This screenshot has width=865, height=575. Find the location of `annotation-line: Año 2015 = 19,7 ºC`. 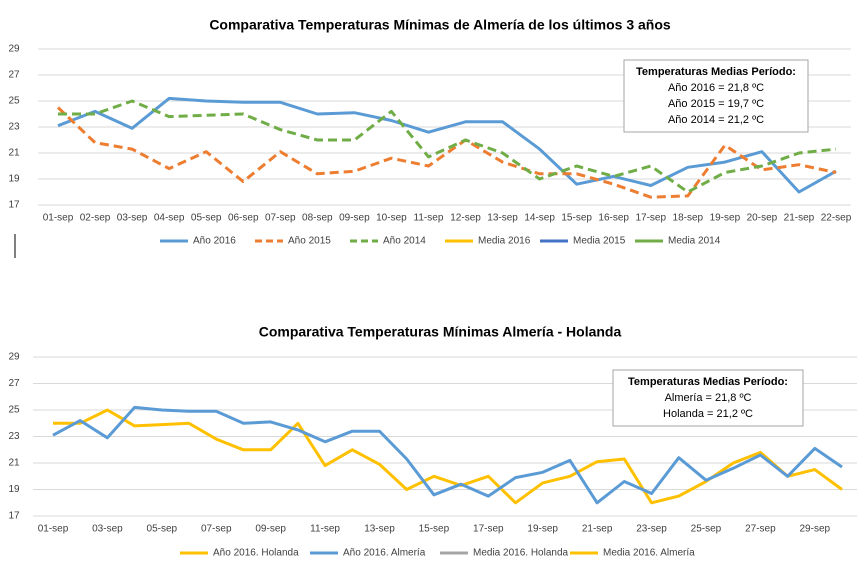

annotation-line: Año 2015 = 19,7 ºC is located at coordinates (716, 104).